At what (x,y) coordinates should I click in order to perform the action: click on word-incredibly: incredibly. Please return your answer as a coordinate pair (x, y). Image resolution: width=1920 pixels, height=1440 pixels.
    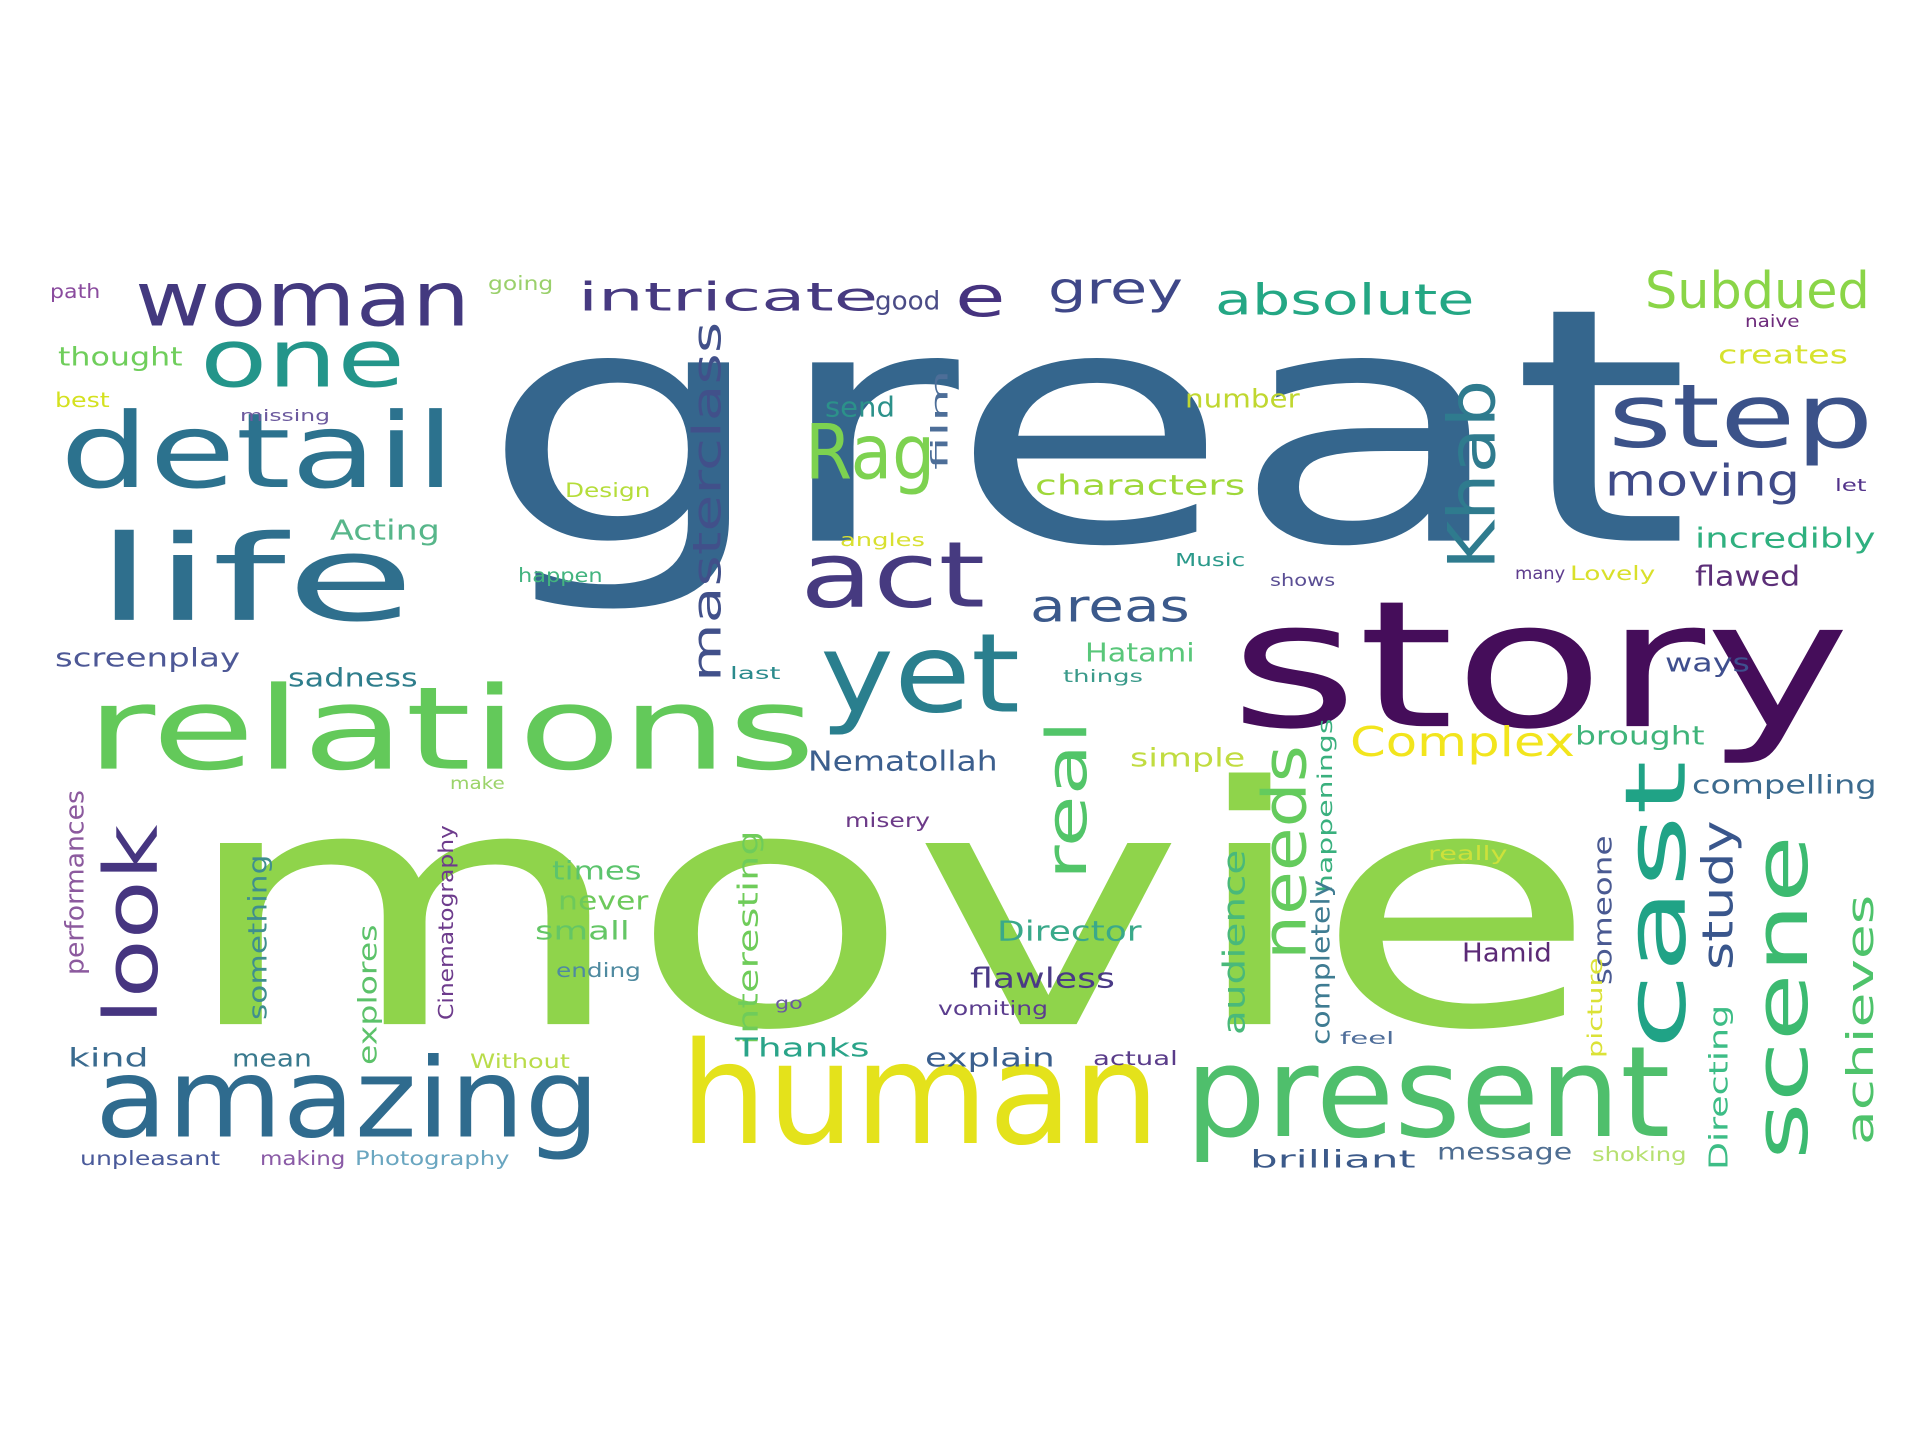
    Looking at the image, I should click on (1785, 538).